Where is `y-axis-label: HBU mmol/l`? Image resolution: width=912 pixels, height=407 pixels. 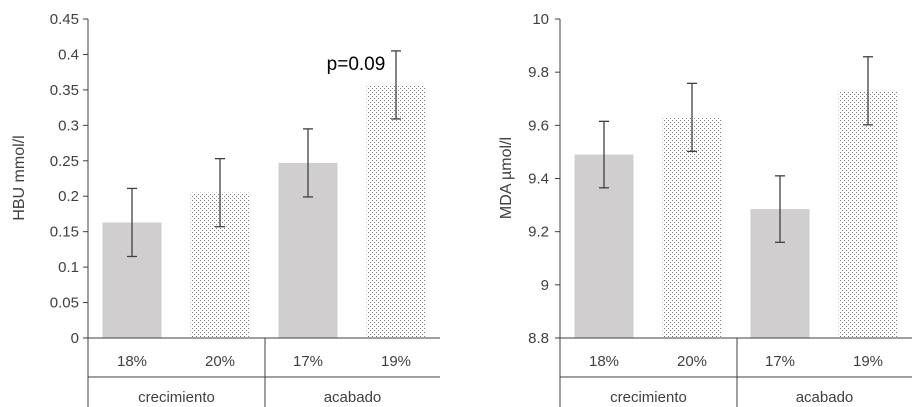 y-axis-label: HBU mmol/l is located at coordinates (19, 177).